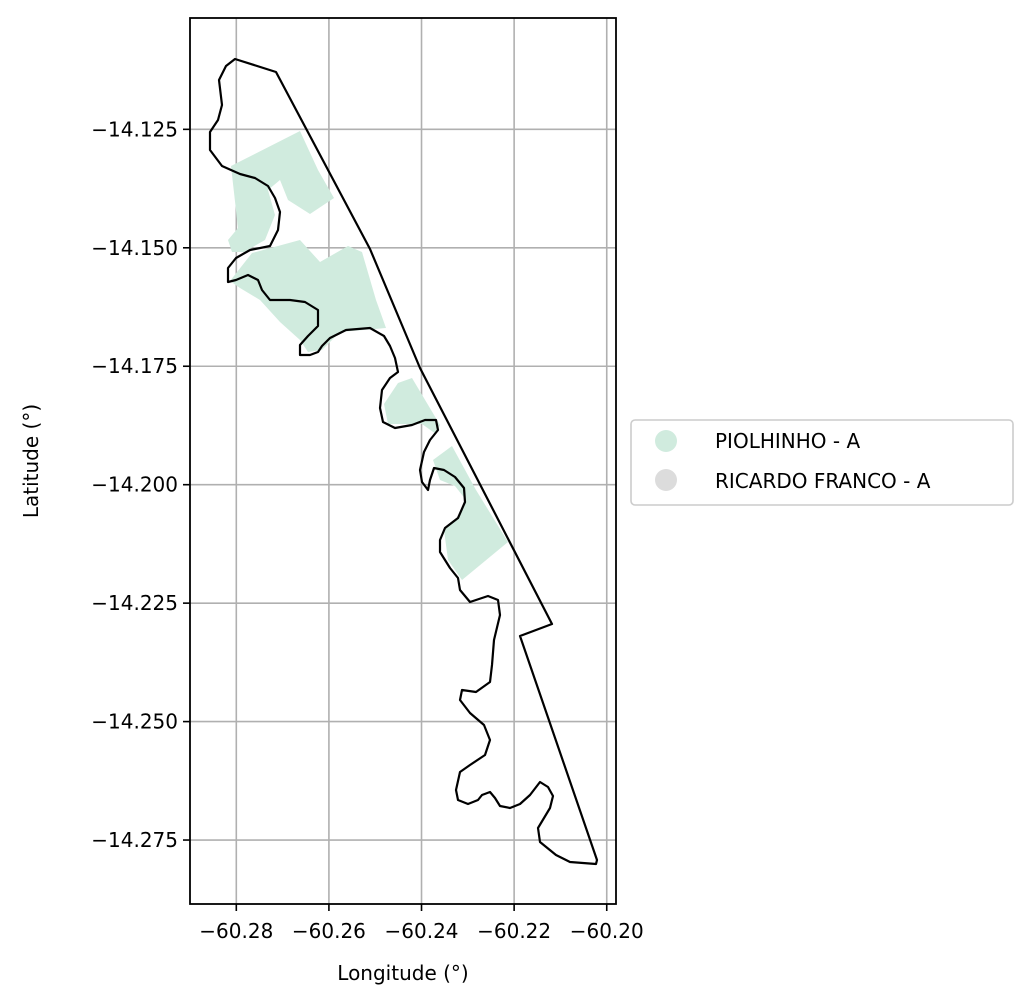  I want to click on y-axis-label: Latitude (°), so click(31, 461).